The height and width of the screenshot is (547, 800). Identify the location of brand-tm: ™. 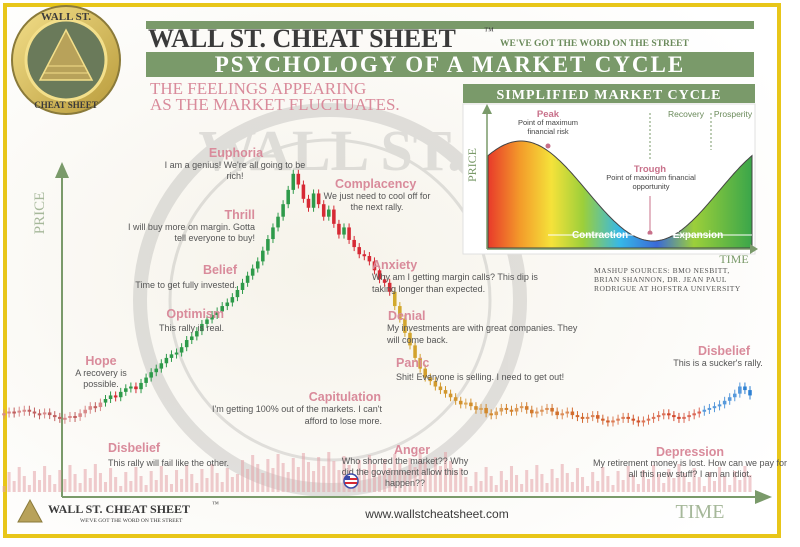
(489, 31).